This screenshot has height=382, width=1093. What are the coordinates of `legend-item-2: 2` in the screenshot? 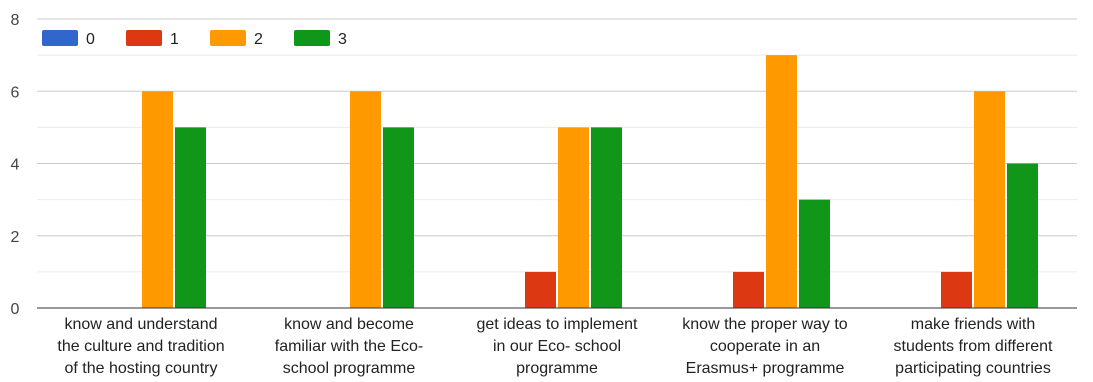 It's located at (236, 39).